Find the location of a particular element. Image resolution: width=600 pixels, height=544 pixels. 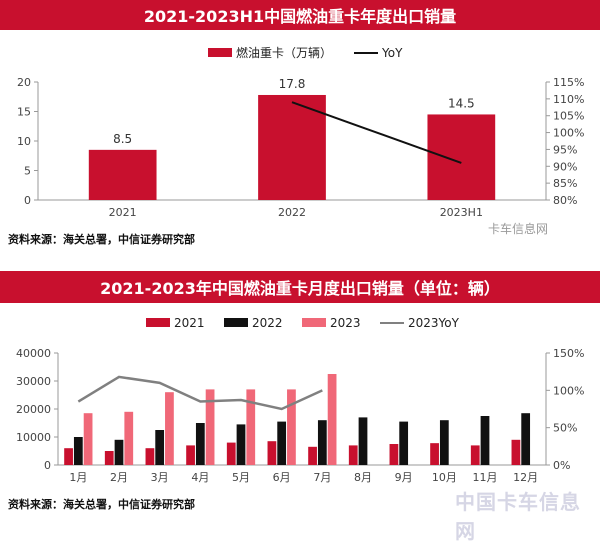

c1-bar-label: 14.5 is located at coordinates (461, 103).